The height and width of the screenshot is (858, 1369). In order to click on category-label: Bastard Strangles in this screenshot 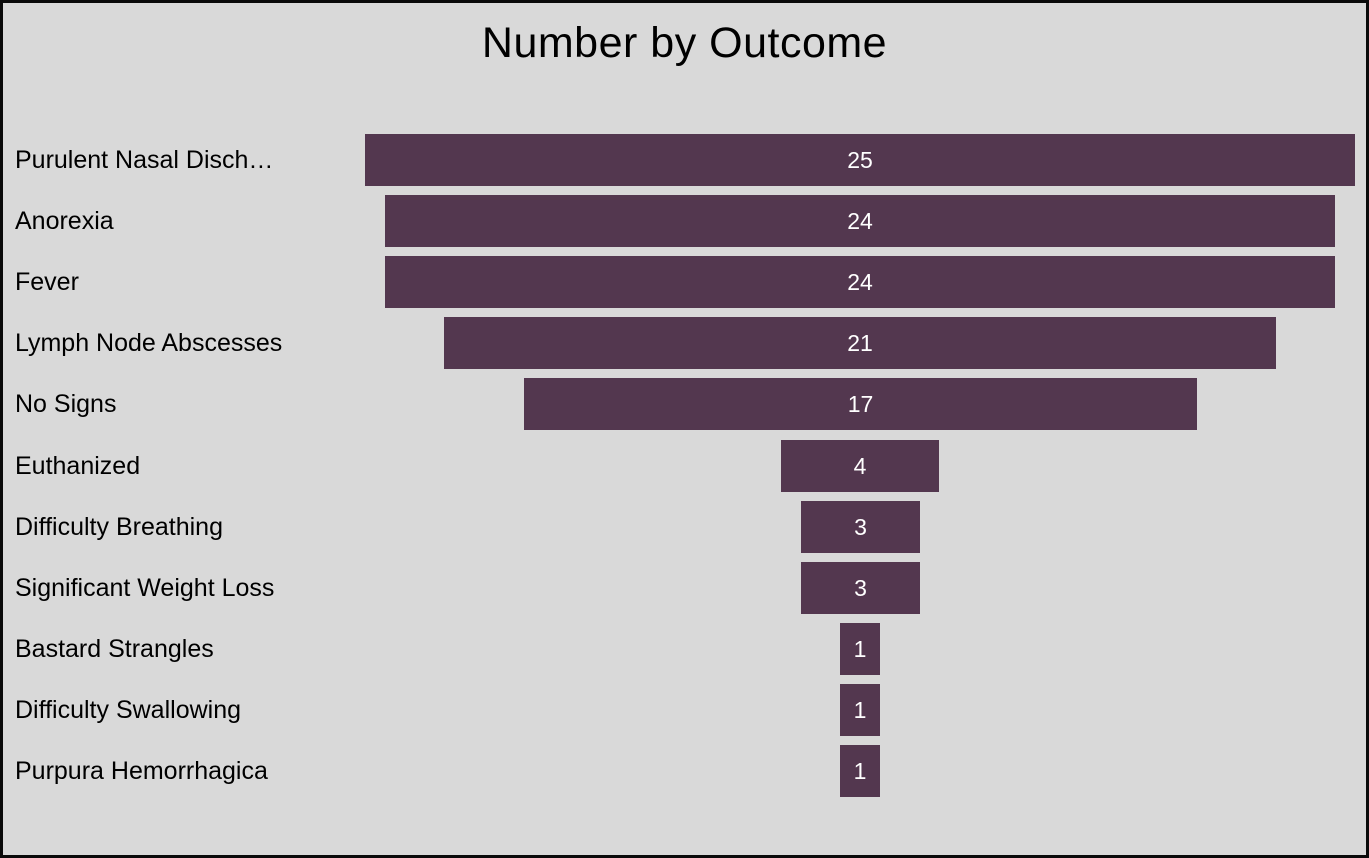, I will do `click(114, 648)`.